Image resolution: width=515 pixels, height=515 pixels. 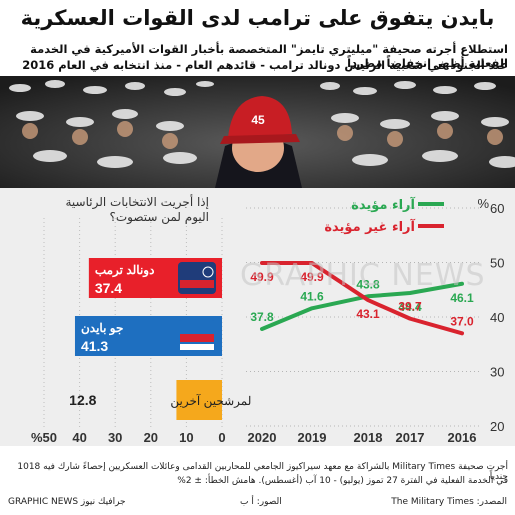 What do you see at coordinates (368, 437) in the screenshot?
I see `line-x-tick: 2018` at bounding box center [368, 437].